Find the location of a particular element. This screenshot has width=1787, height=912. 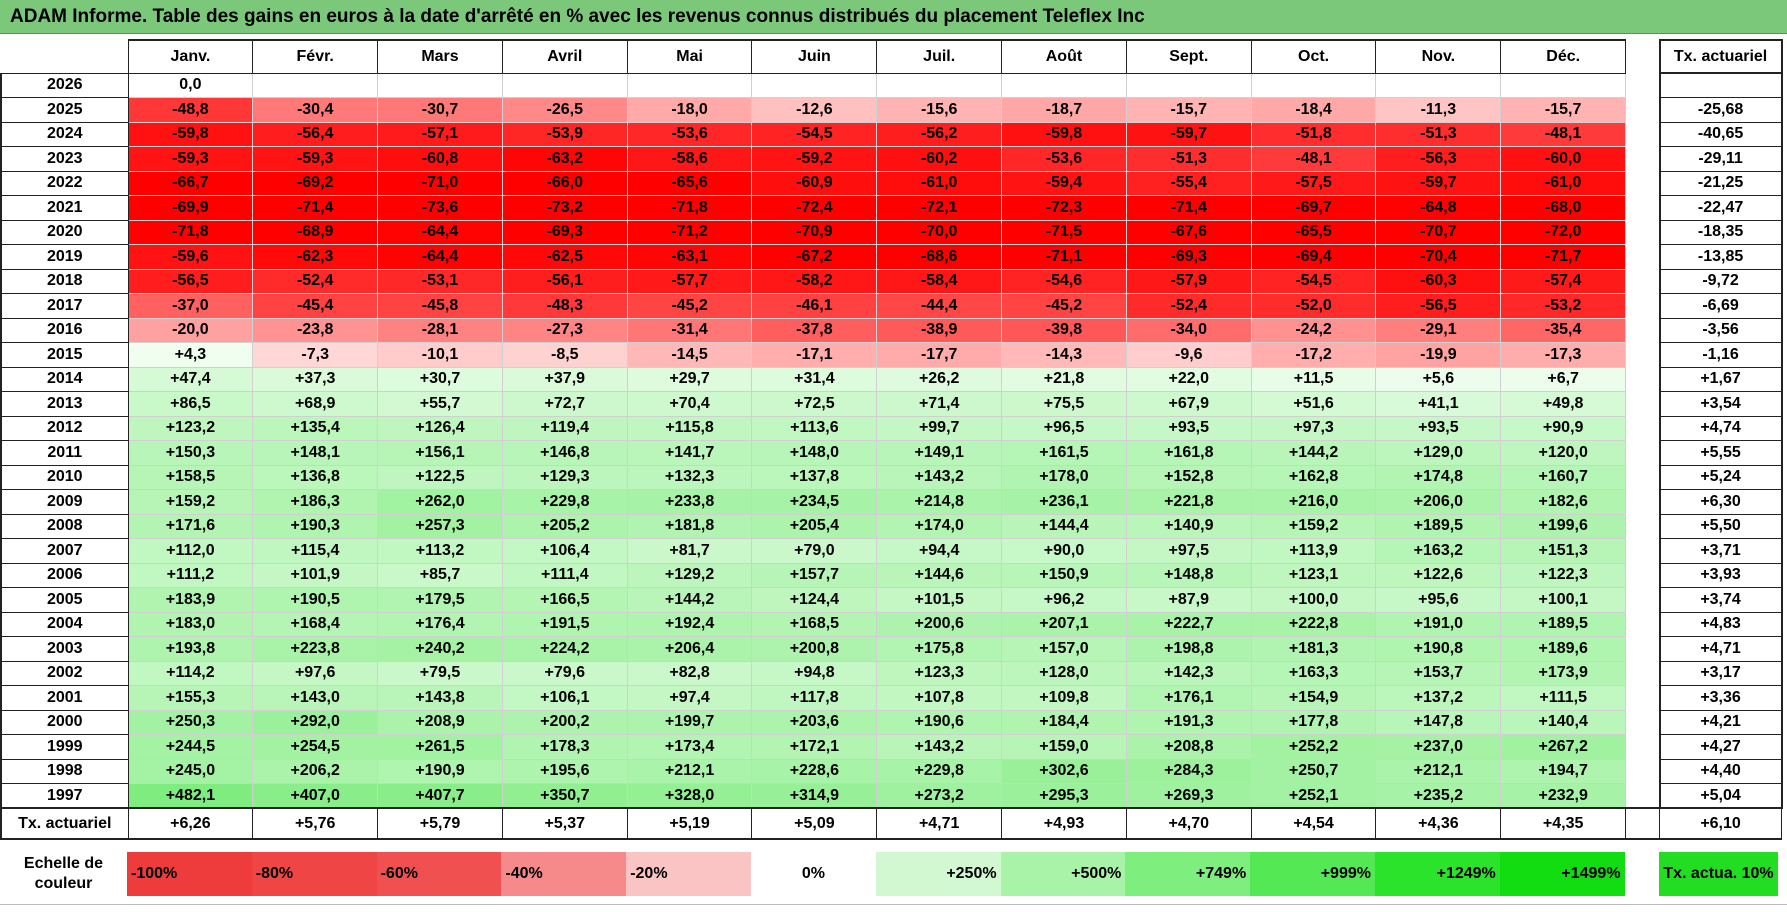

value-cell: -29,1 is located at coordinates (1438, 330).